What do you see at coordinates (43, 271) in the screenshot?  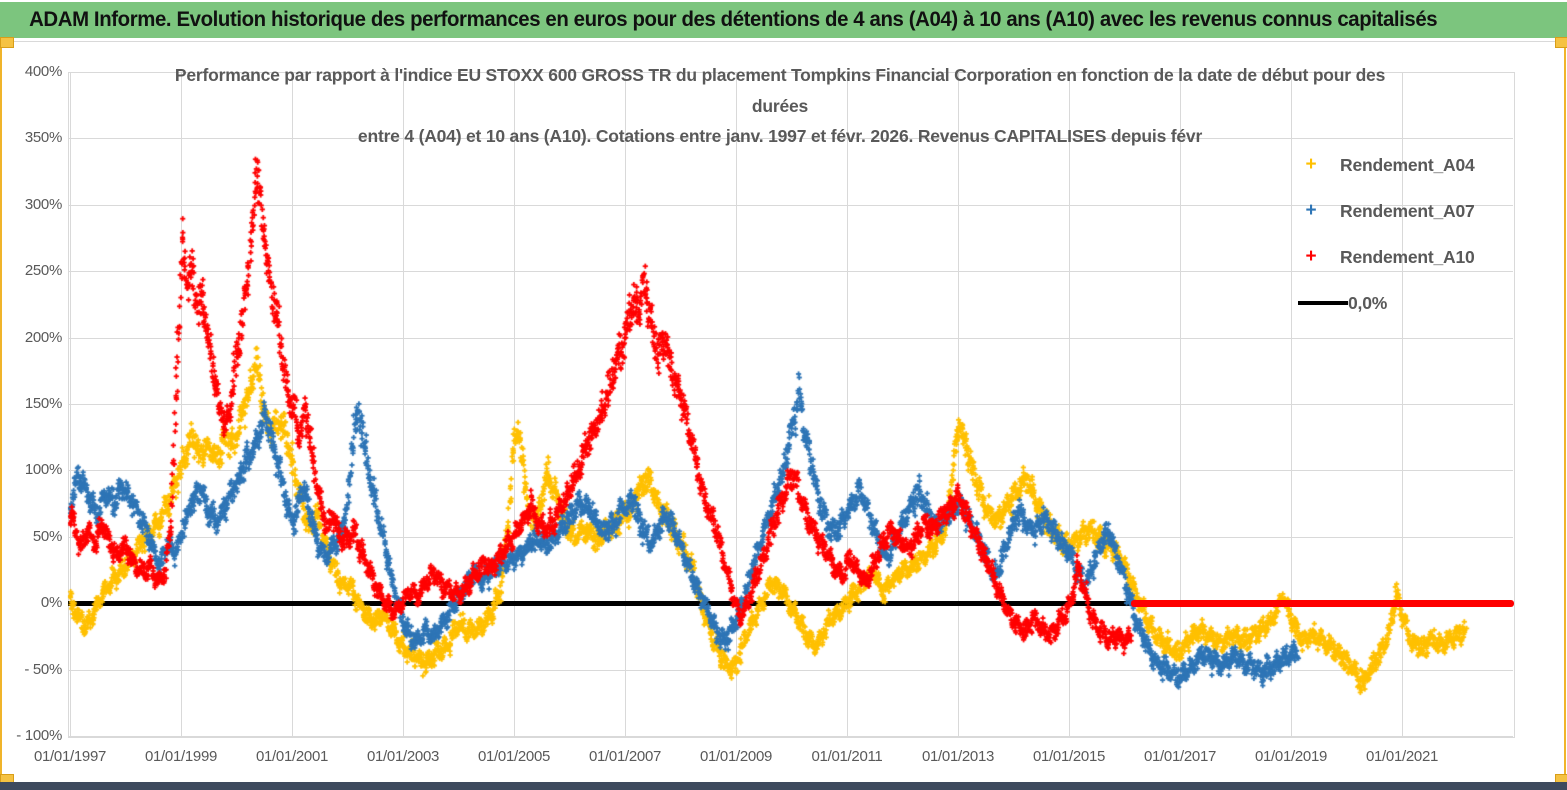 I see `y-axis-tick-label: 250%` at bounding box center [43, 271].